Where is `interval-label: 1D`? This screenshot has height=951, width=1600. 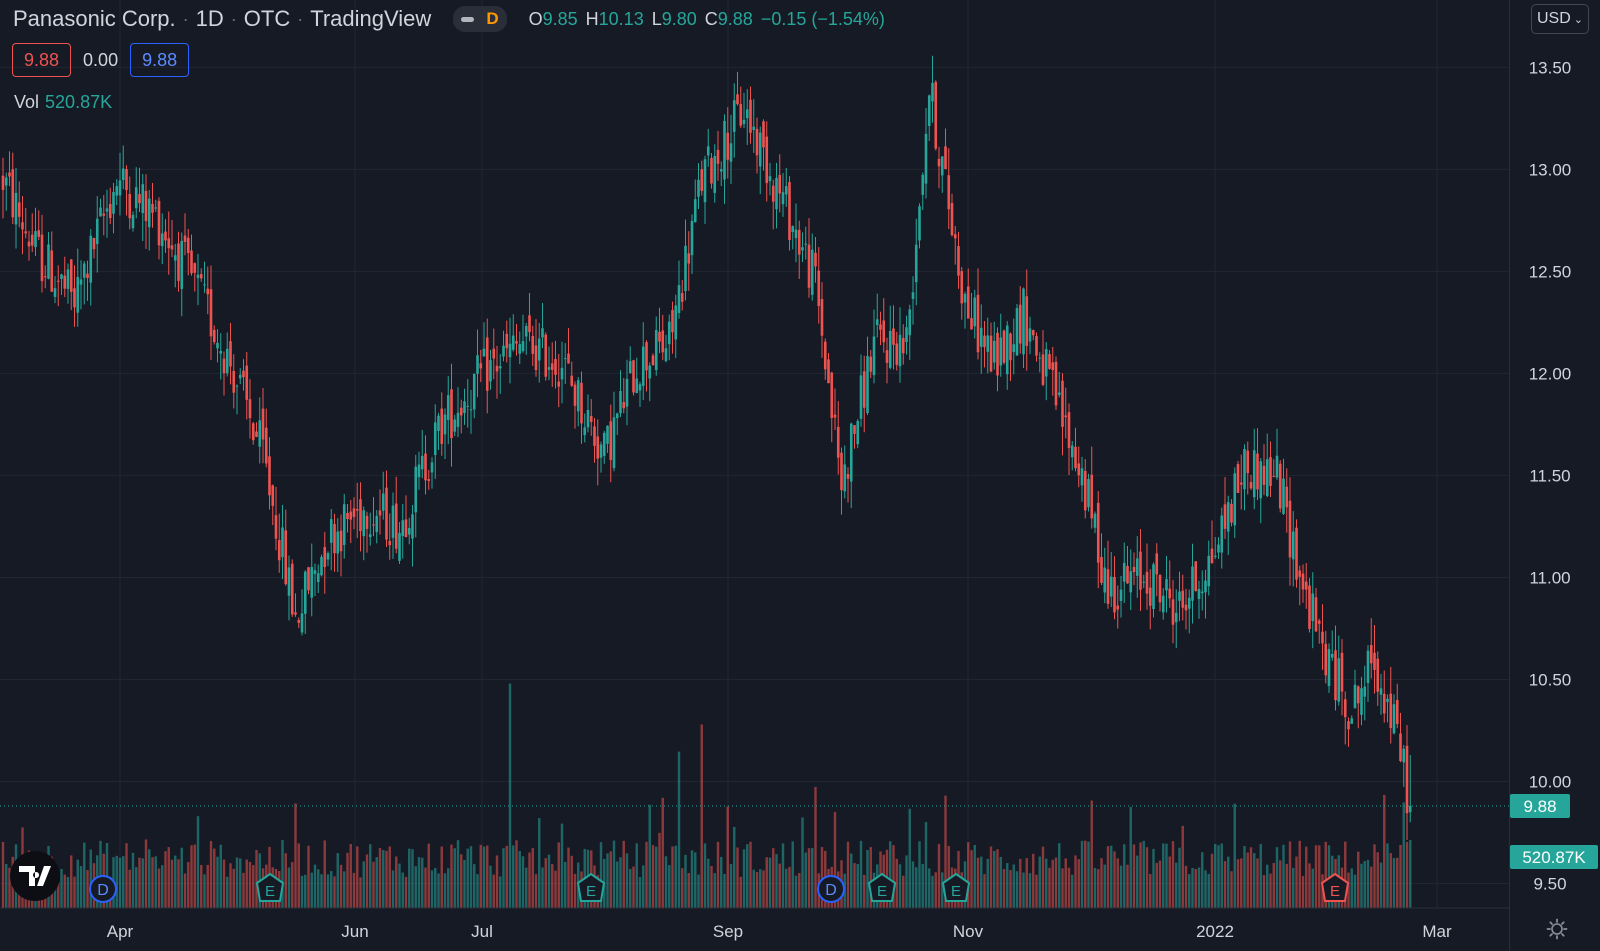
interval-label: 1D is located at coordinates (209, 18).